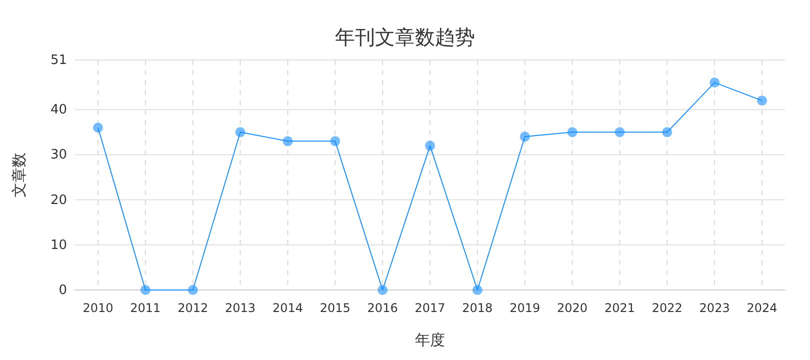 This screenshot has width=810, height=360. Describe the element at coordinates (619, 308) in the screenshot. I see `x-tick-label: 2021` at that location.